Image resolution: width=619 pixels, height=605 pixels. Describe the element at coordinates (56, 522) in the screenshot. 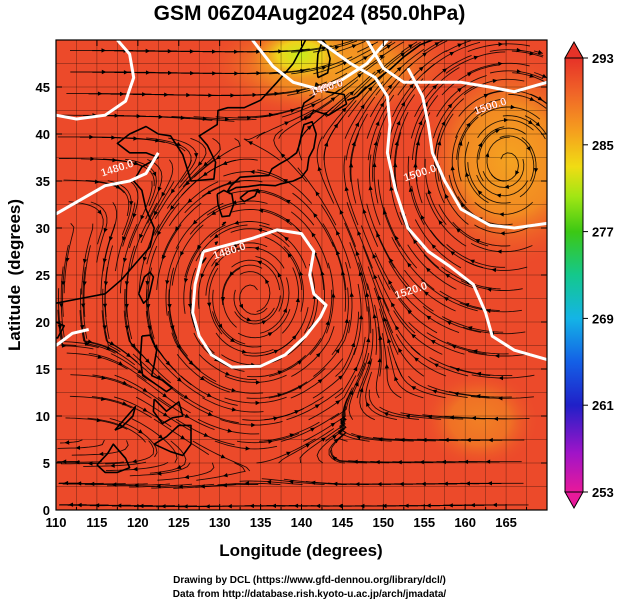

I see `x-tick-label: 110` at that location.